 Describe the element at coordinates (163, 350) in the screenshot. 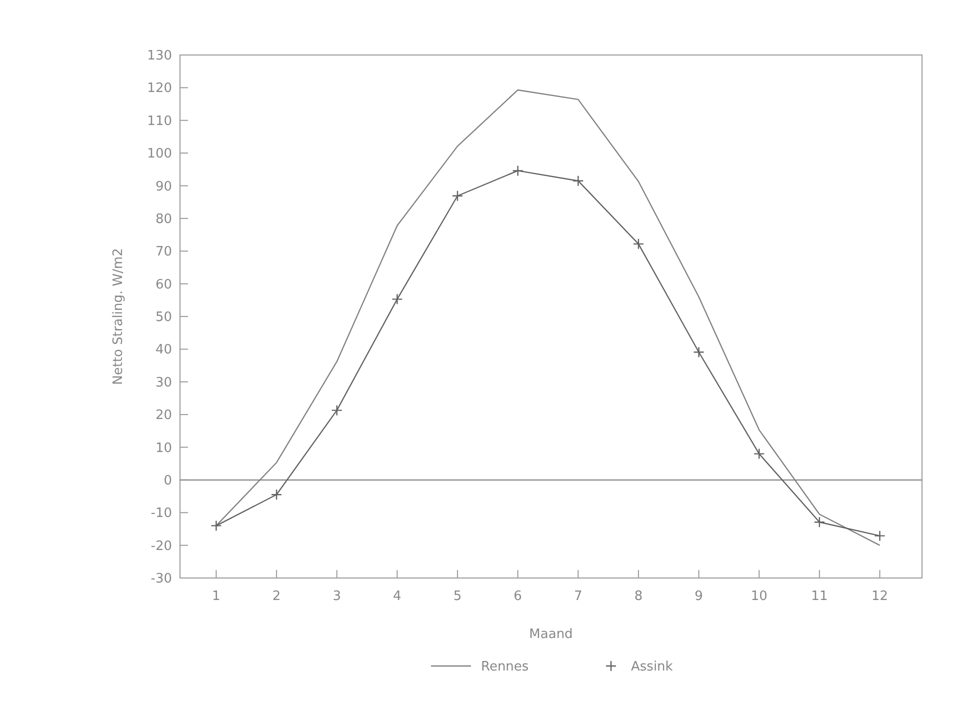

I see `y-tick-label: 40` at that location.